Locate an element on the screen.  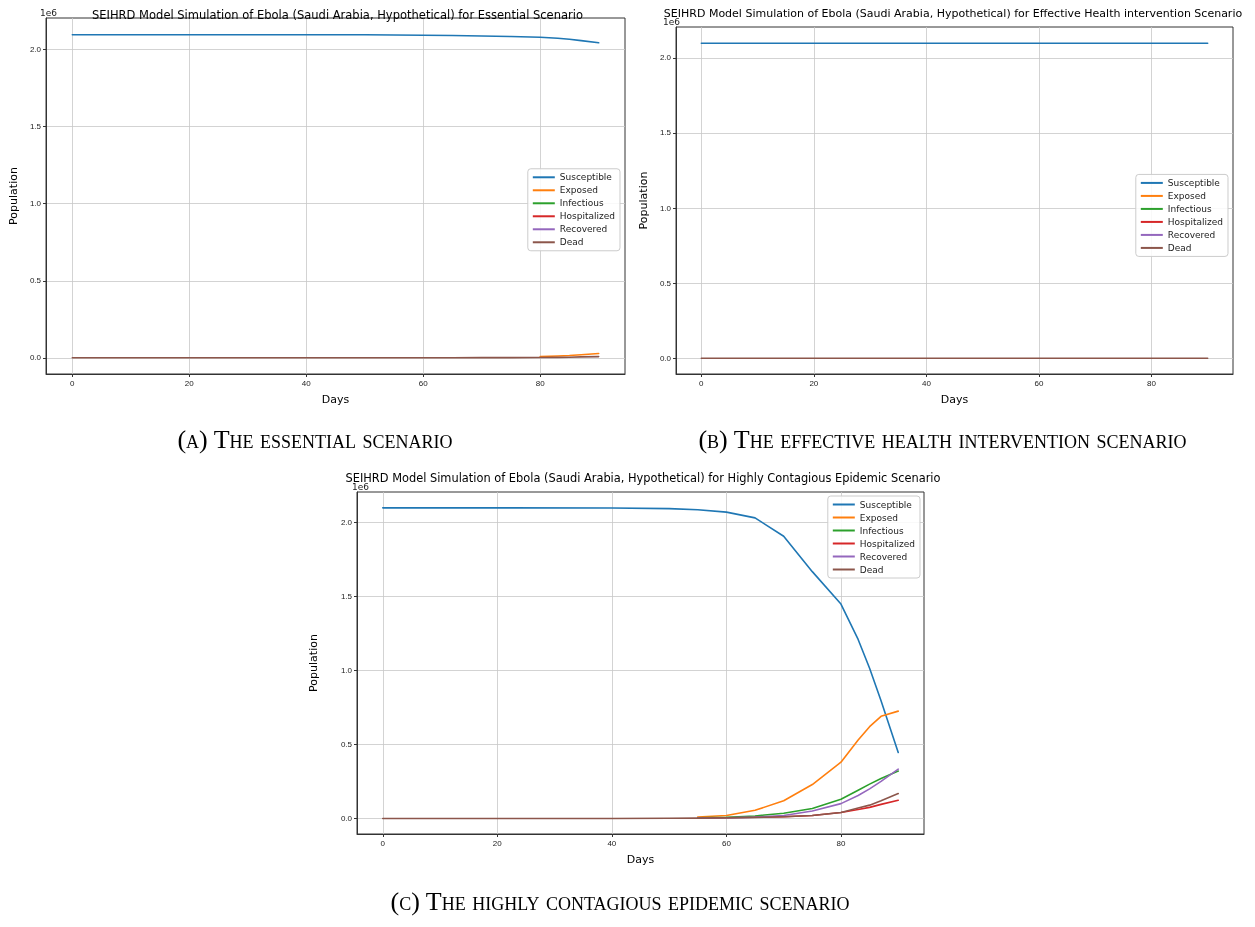
chart-title: SEIHRD Model Simulation of Ebola (Saudi Arabia, Hypothetical) for Essential Scenario is located at coordinates (337, 15).